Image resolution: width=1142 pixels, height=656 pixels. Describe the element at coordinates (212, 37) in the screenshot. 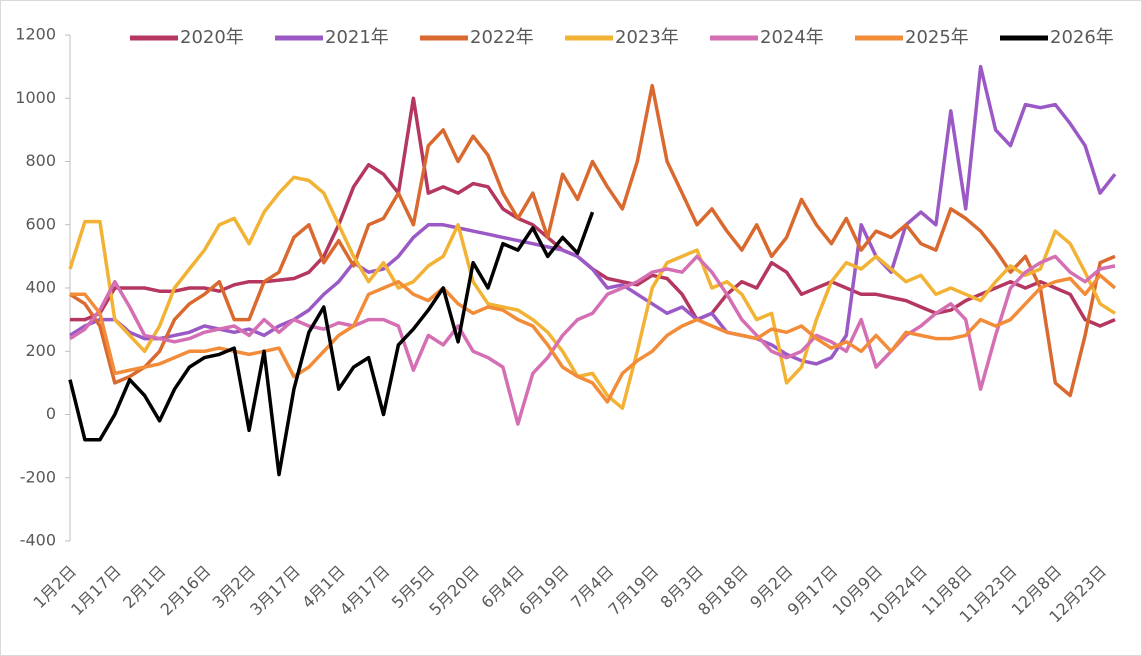

I see `legend-label: 2020年` at that location.